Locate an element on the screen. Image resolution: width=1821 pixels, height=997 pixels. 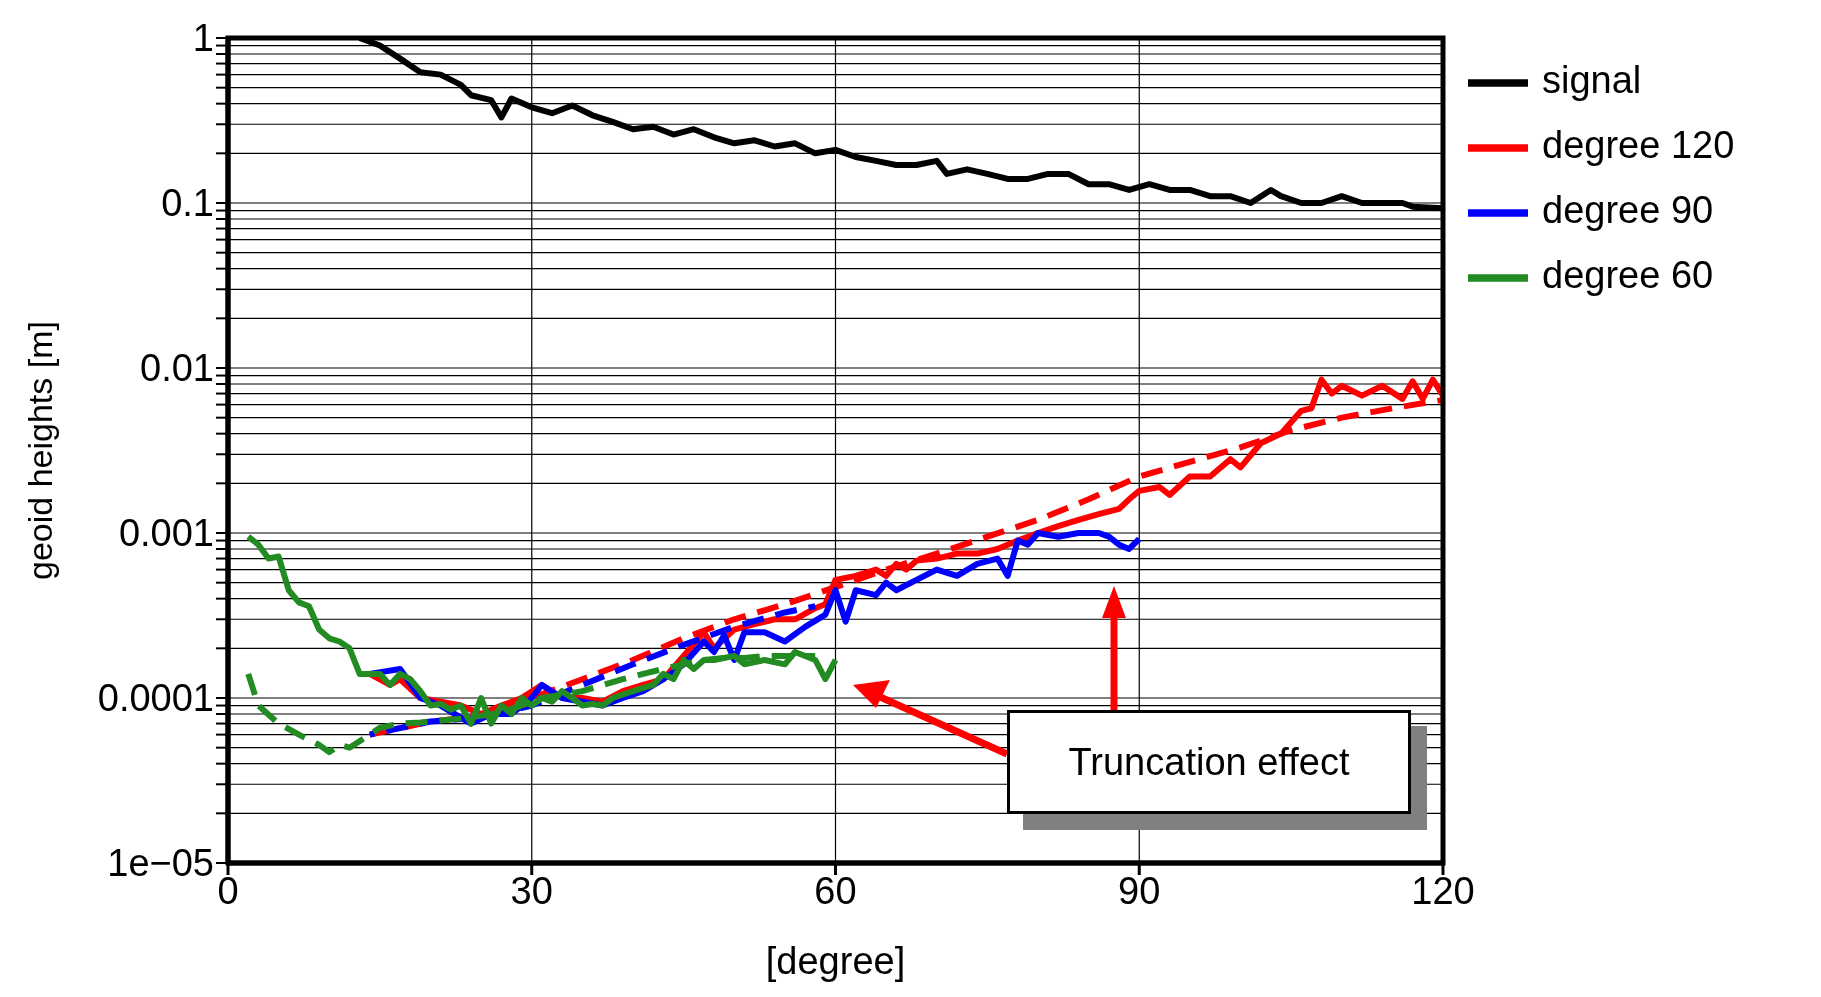
y-tick-label: 0.01 is located at coordinates (177, 368).